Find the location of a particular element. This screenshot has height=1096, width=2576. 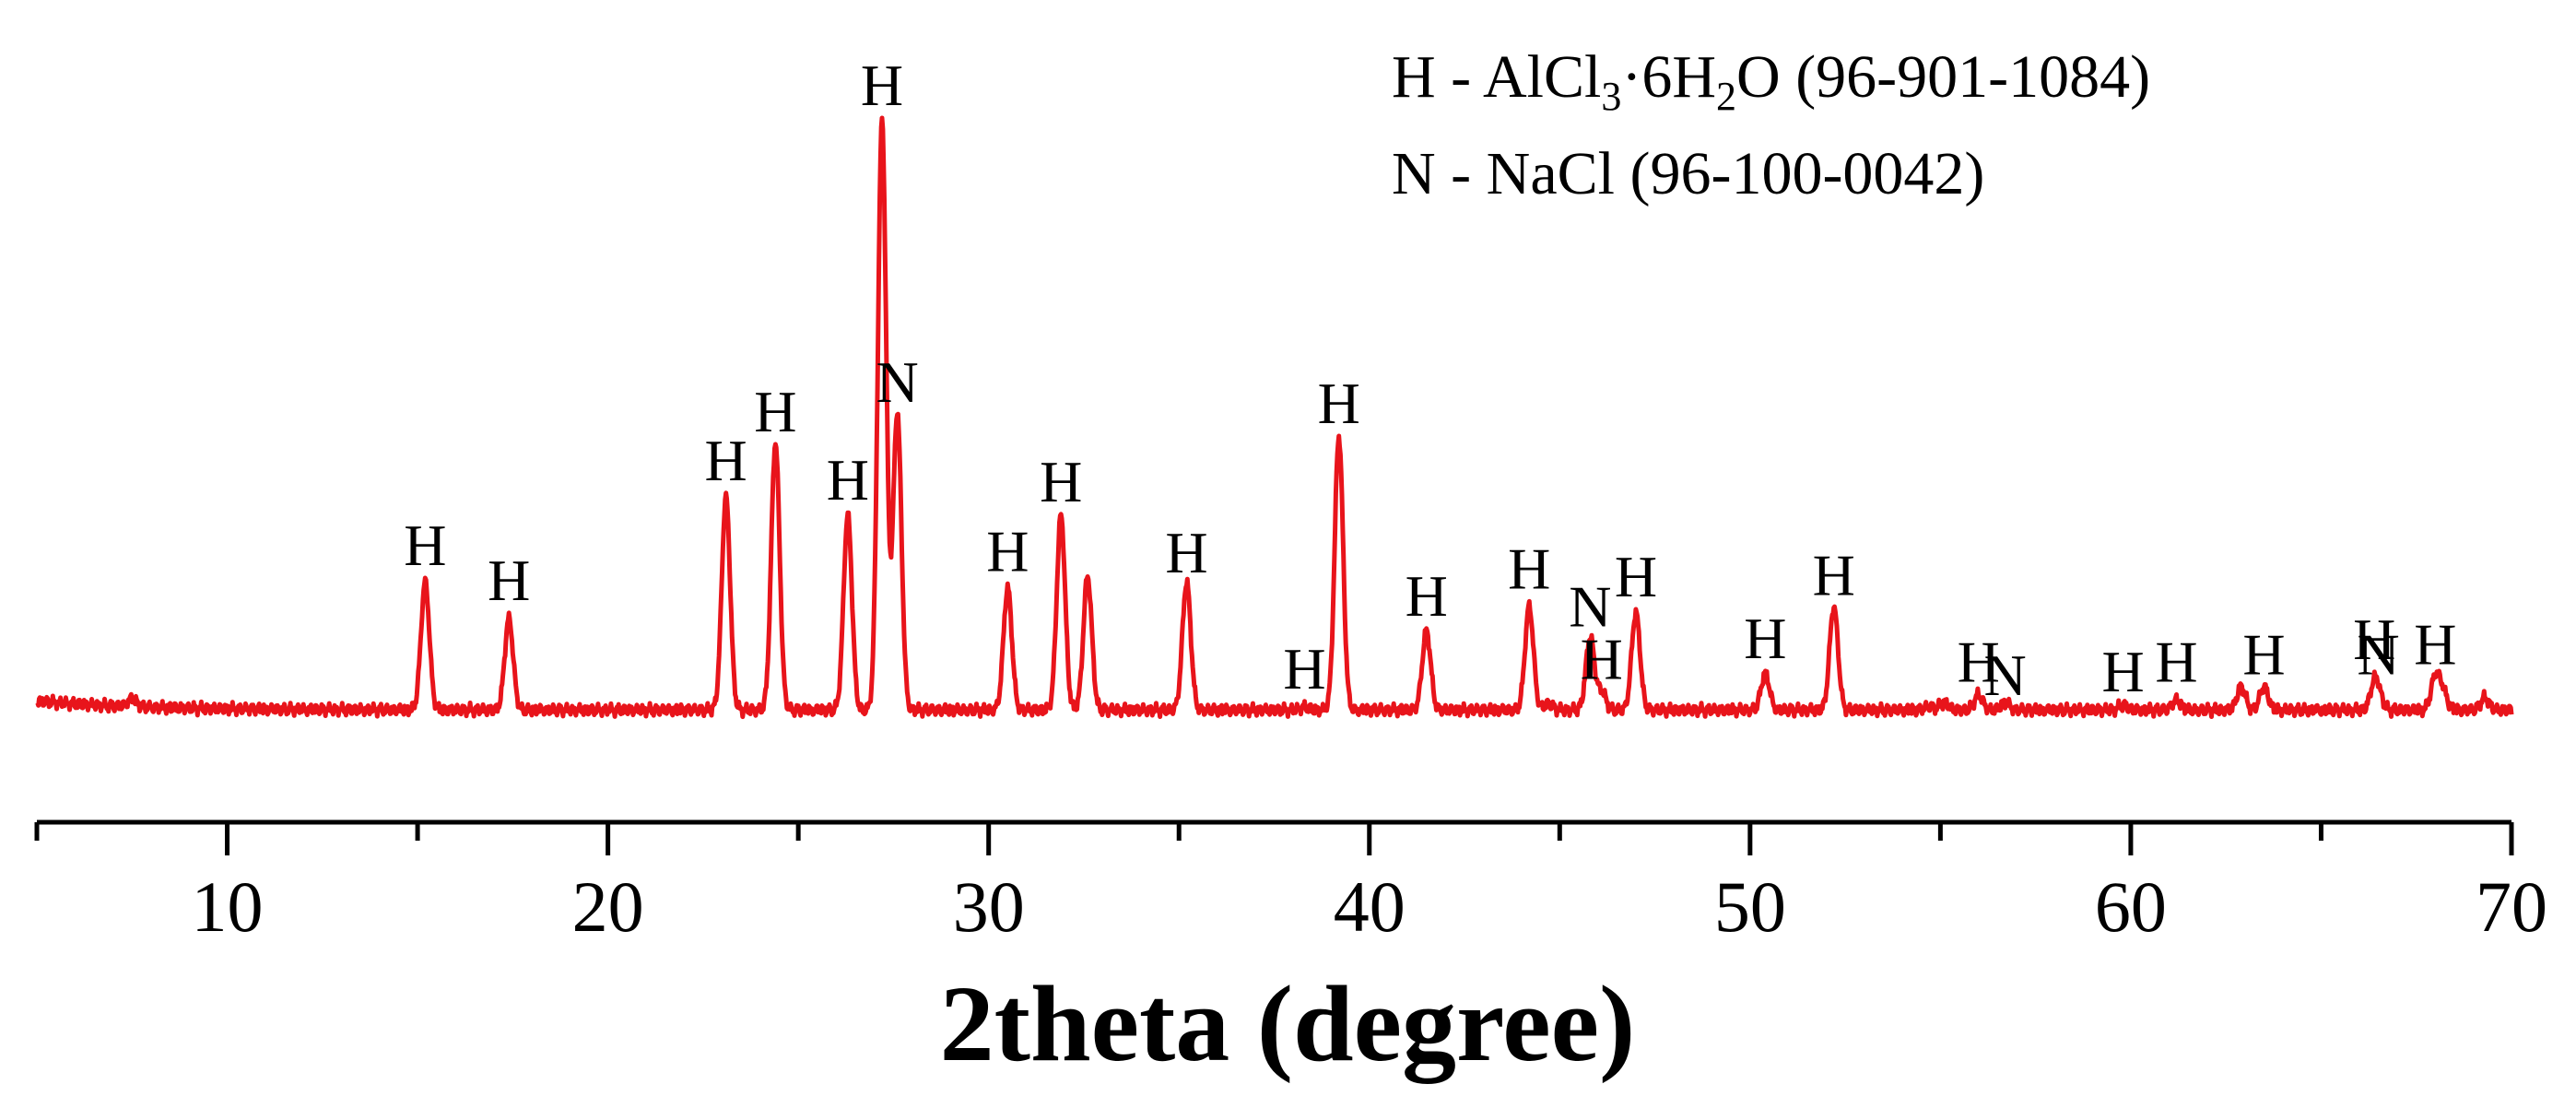

peak-label-31: N is located at coordinates (2378, 654).